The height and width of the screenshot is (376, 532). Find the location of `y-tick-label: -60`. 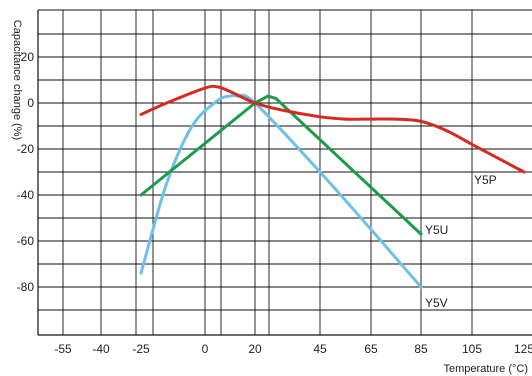

y-tick-label: -60 is located at coordinates (26, 241).